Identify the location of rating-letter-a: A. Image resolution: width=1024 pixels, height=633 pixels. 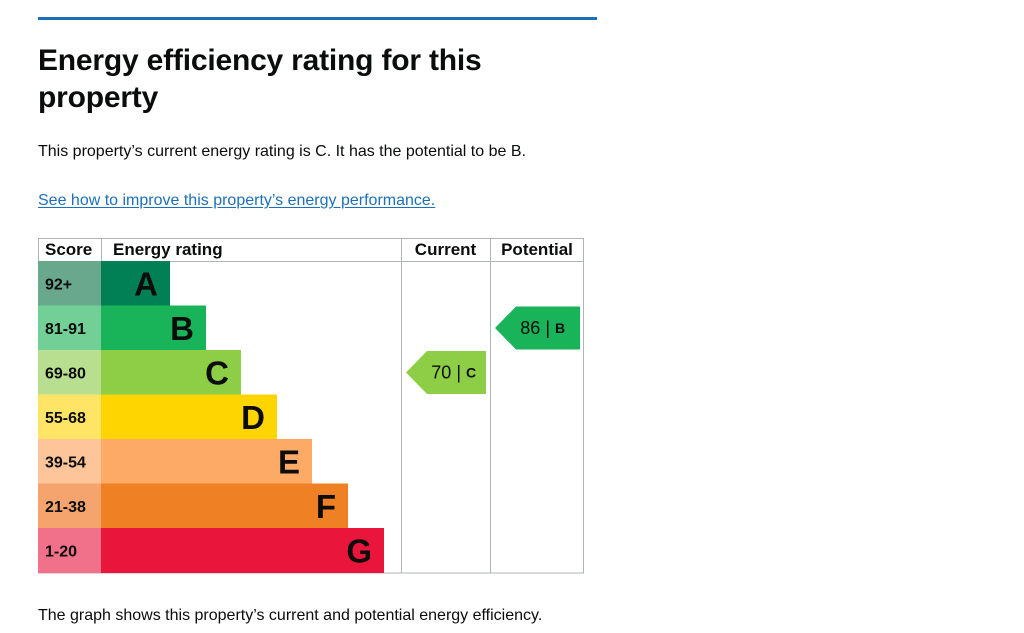
(146, 283).